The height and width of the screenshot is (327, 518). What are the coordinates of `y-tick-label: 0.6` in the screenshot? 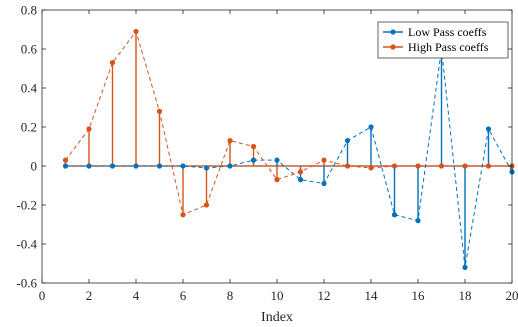 It's located at (29, 49).